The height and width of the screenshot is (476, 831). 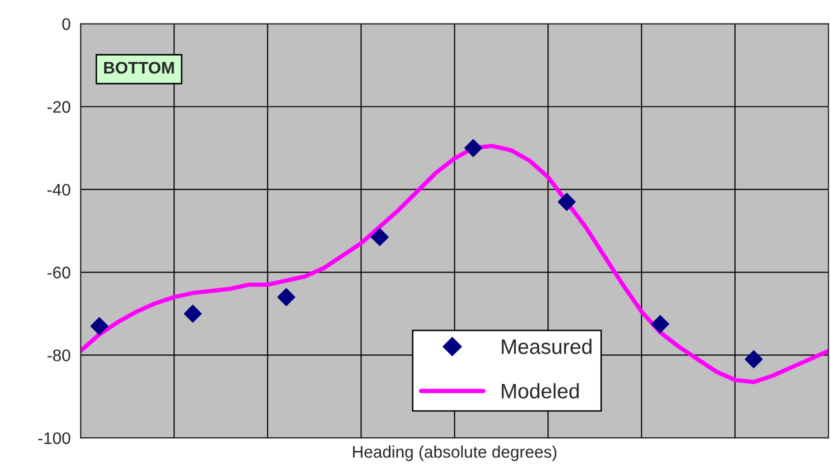 What do you see at coordinates (59, 107) in the screenshot?
I see `y-tick-label: -20` at bounding box center [59, 107].